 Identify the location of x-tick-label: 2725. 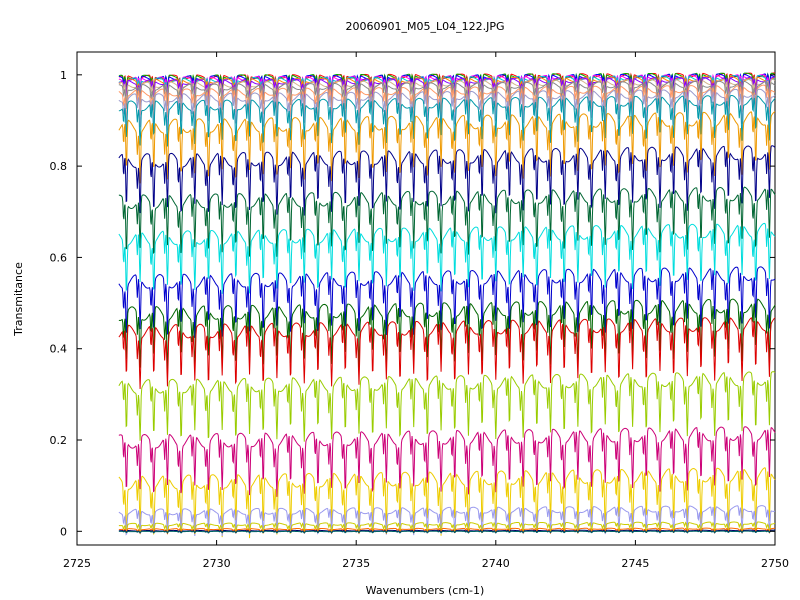
(77, 563).